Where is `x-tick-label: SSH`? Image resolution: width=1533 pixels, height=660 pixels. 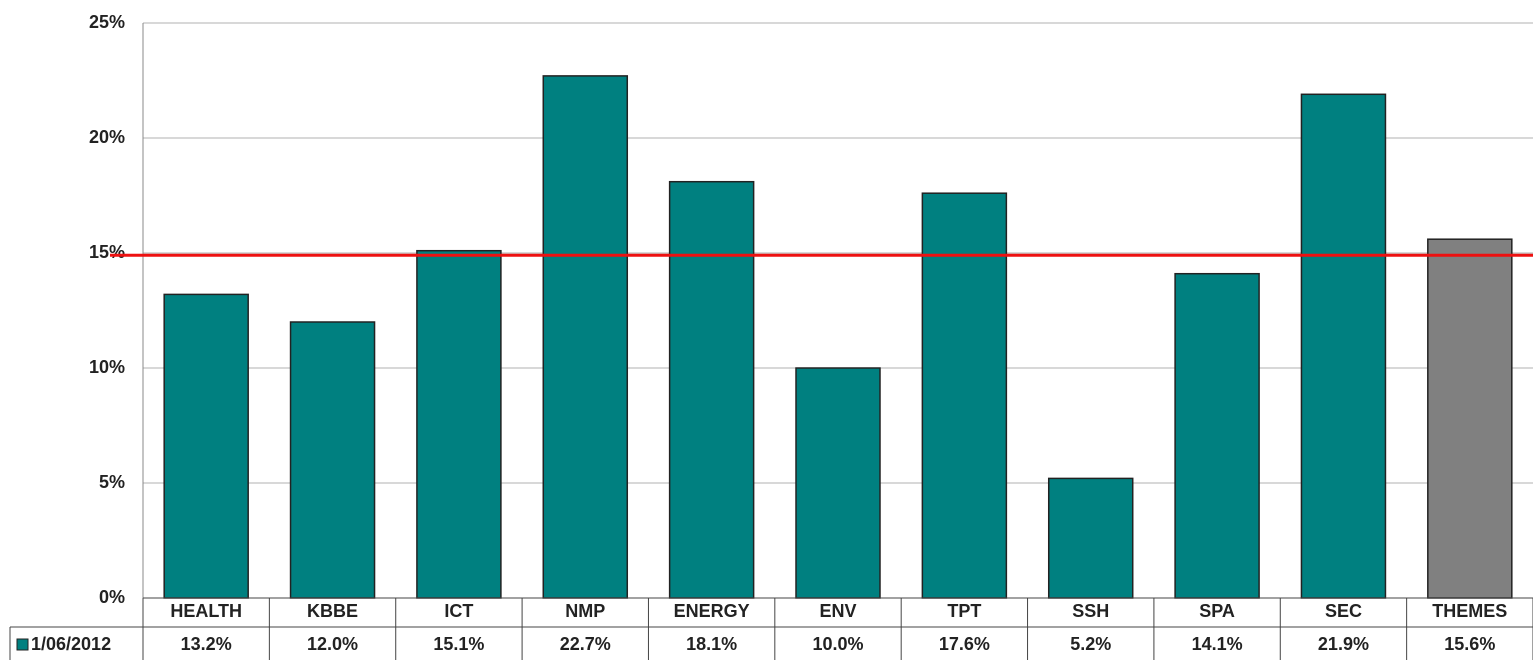
x-tick-label: SSH is located at coordinates (1090, 611).